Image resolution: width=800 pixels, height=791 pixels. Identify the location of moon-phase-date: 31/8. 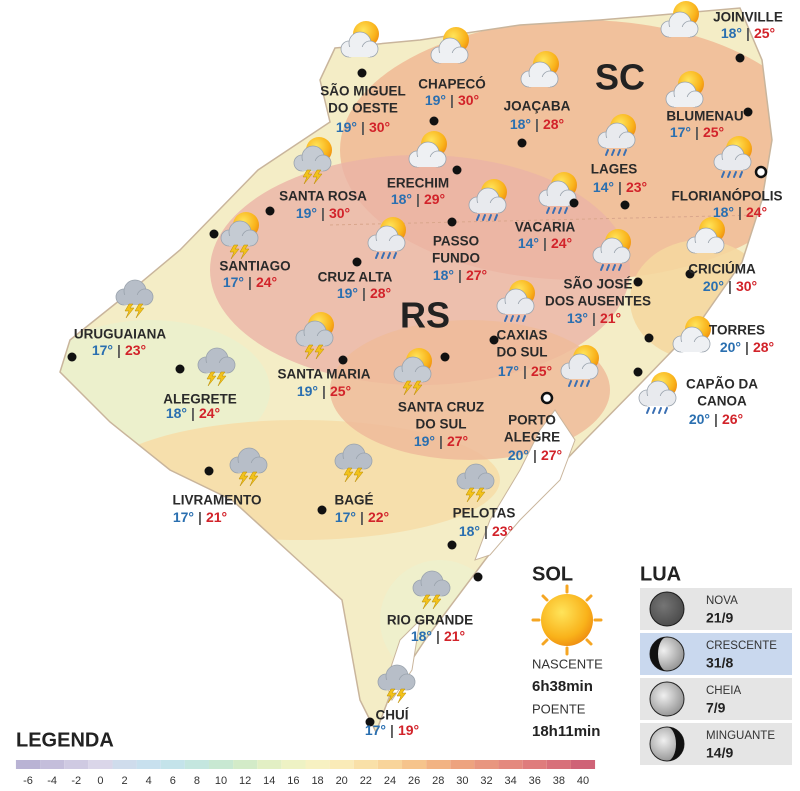
(719, 663).